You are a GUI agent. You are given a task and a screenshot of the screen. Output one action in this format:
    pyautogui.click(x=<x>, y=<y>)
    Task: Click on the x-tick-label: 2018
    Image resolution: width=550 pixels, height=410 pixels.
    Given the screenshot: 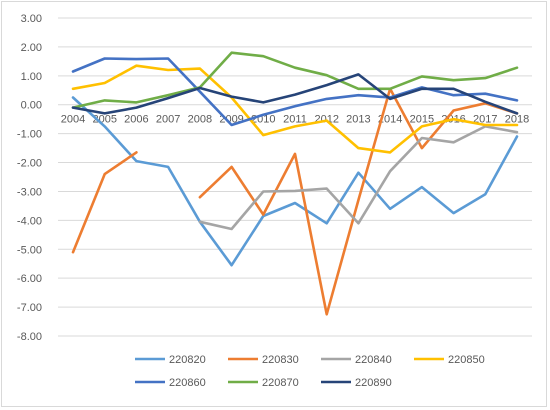 What is the action you would take?
    pyautogui.click(x=517, y=120)
    